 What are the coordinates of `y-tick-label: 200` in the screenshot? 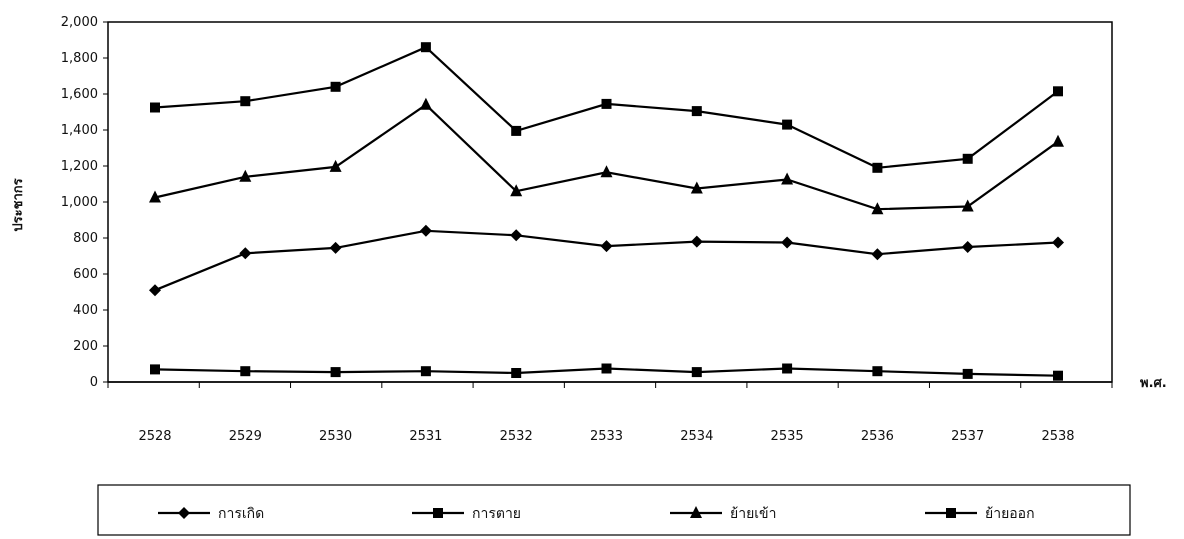 It's located at (85, 346).